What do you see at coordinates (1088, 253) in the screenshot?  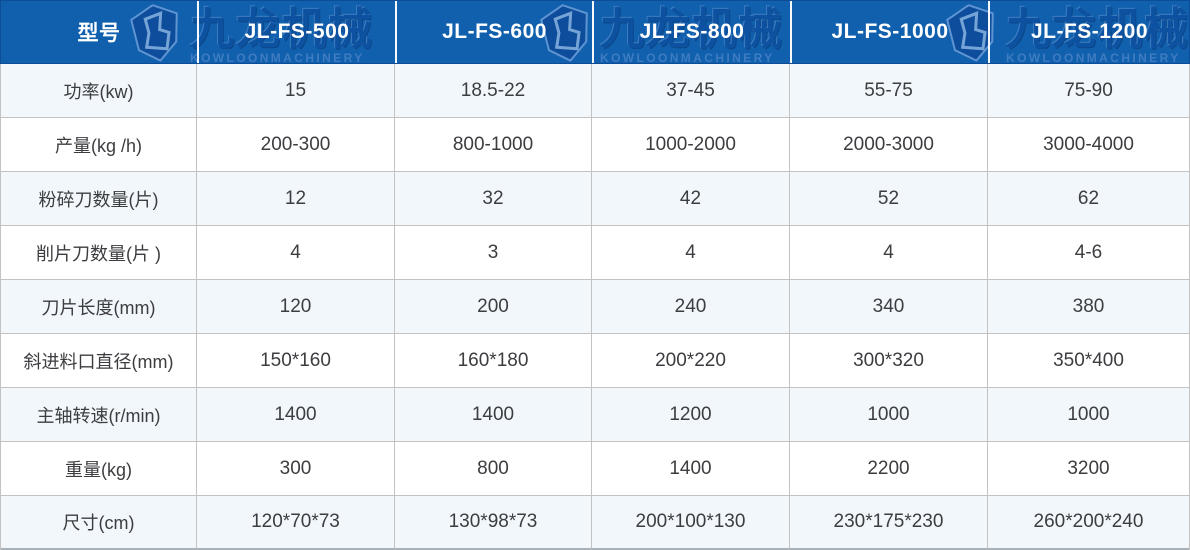 I see `spec-value-cell: 4-6` at bounding box center [1088, 253].